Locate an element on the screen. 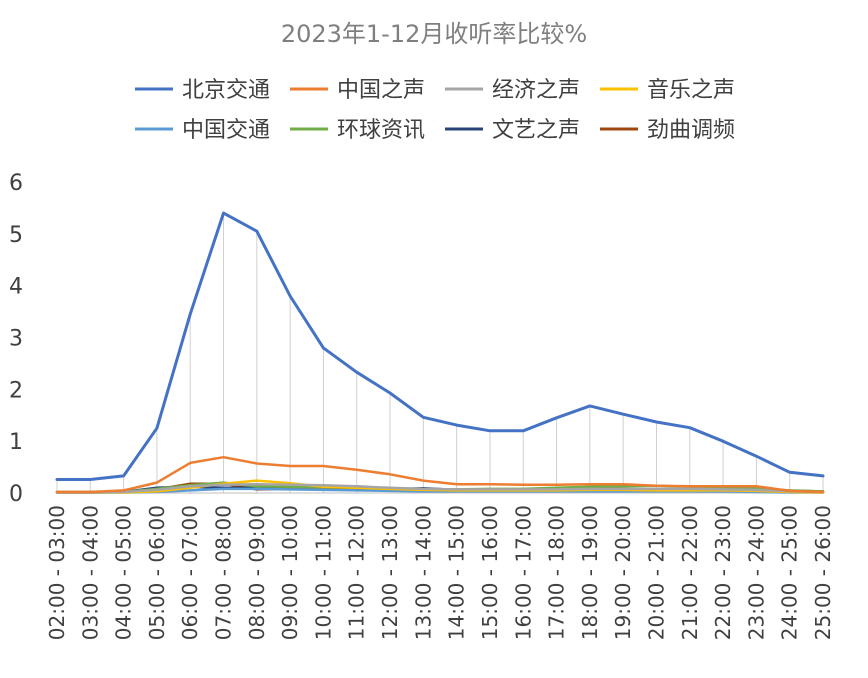 This screenshot has width=868, height=678. legend-item: 音乐之声 is located at coordinates (667, 90).